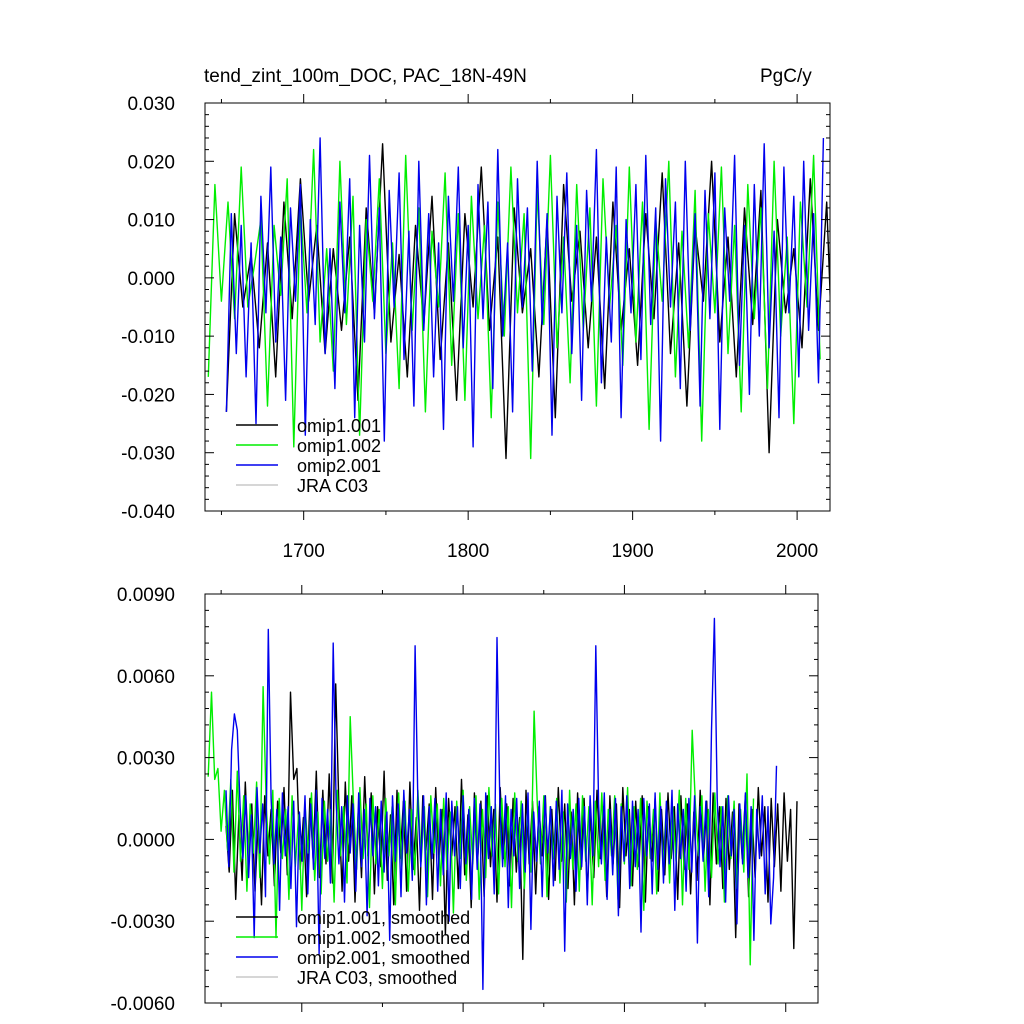  I want to click on x-tick-label: 2000, so click(797, 551).